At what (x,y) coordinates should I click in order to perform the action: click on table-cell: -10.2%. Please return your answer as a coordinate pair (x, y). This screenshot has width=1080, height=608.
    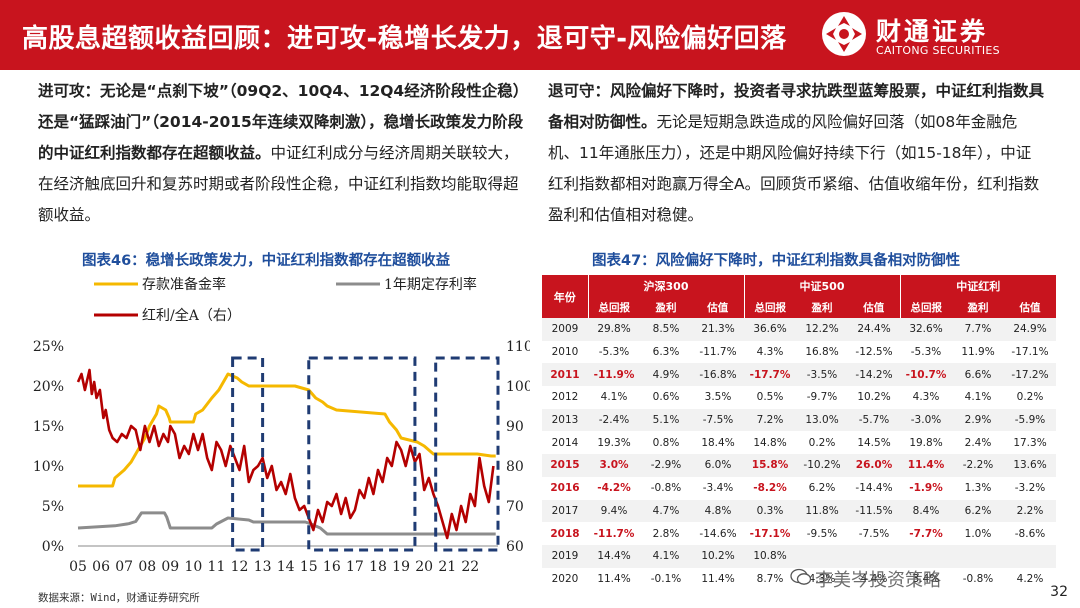
    Looking at the image, I should click on (822, 465).